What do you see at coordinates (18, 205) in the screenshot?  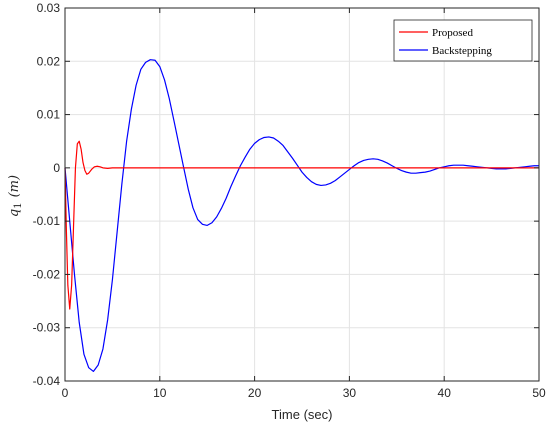 I see `y-axis-title-subscript: 1` at bounding box center [18, 205].